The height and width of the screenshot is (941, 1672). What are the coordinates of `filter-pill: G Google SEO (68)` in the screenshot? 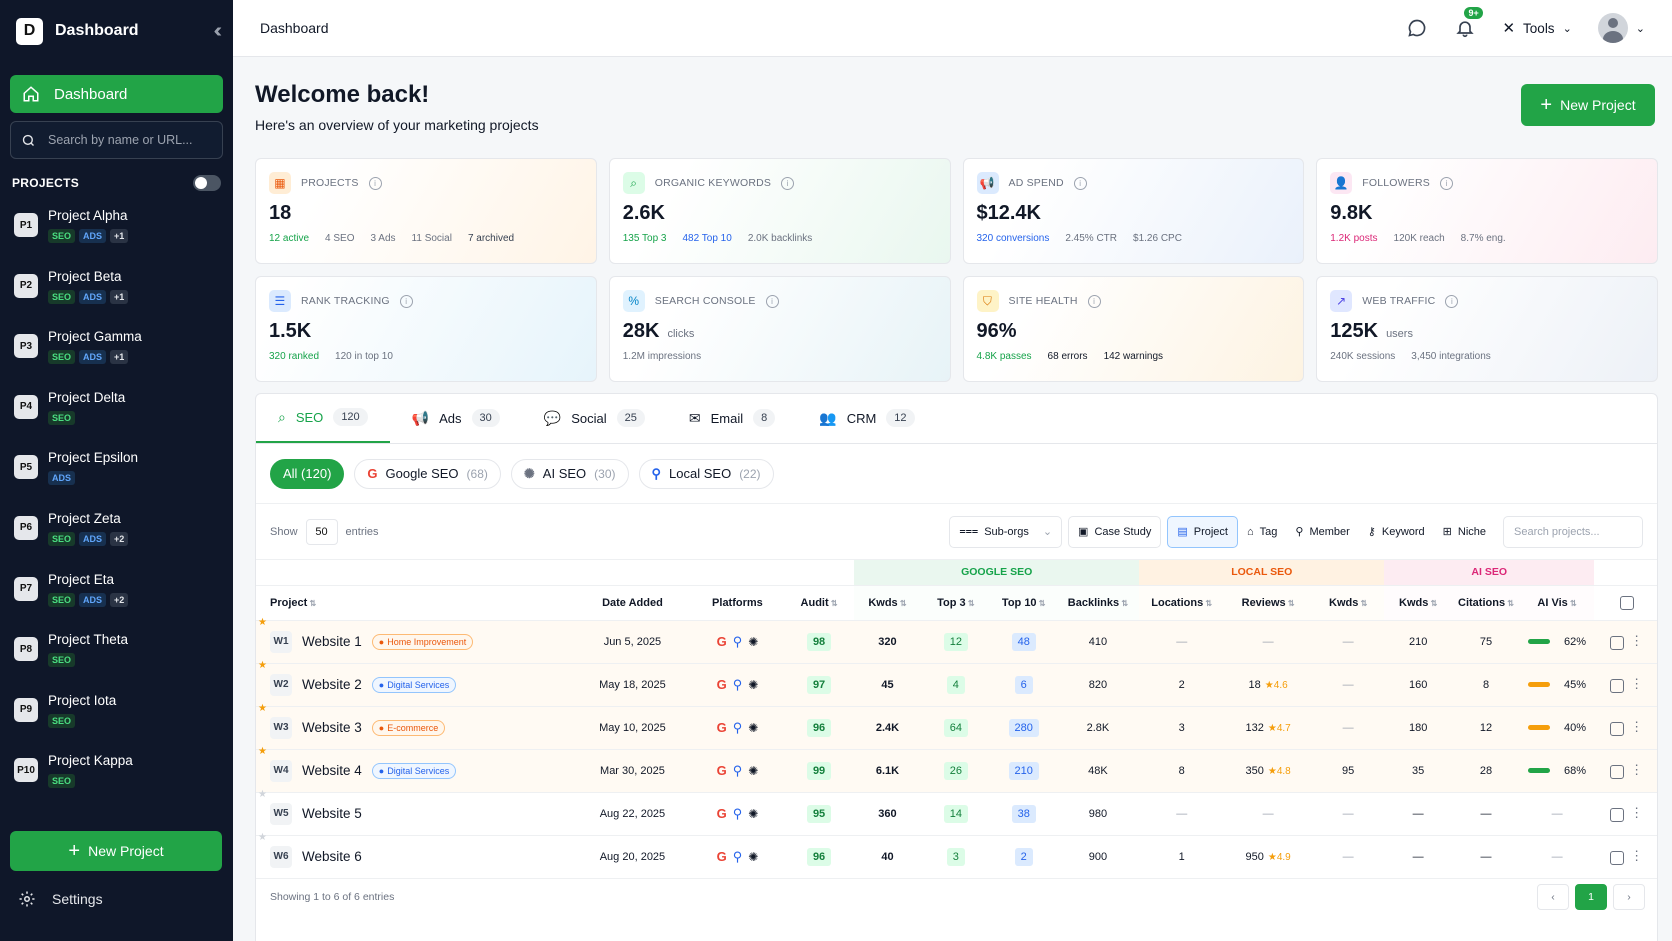 It's located at (427, 473).